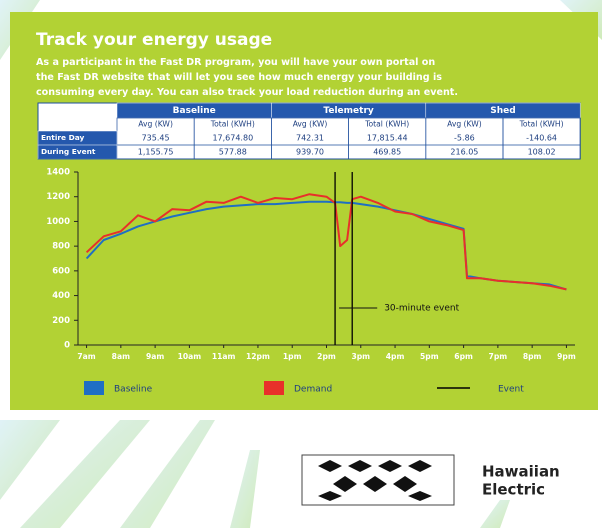  I want to click on x-tick-label: 4pm, so click(395, 356).